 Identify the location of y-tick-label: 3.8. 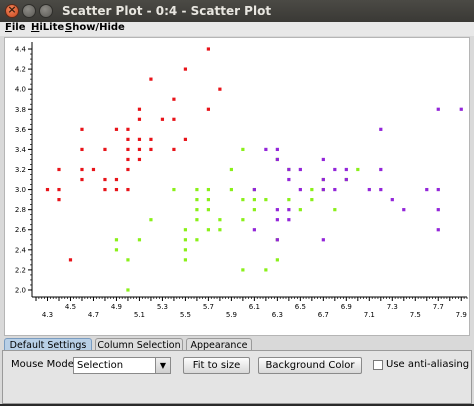
(20, 110).